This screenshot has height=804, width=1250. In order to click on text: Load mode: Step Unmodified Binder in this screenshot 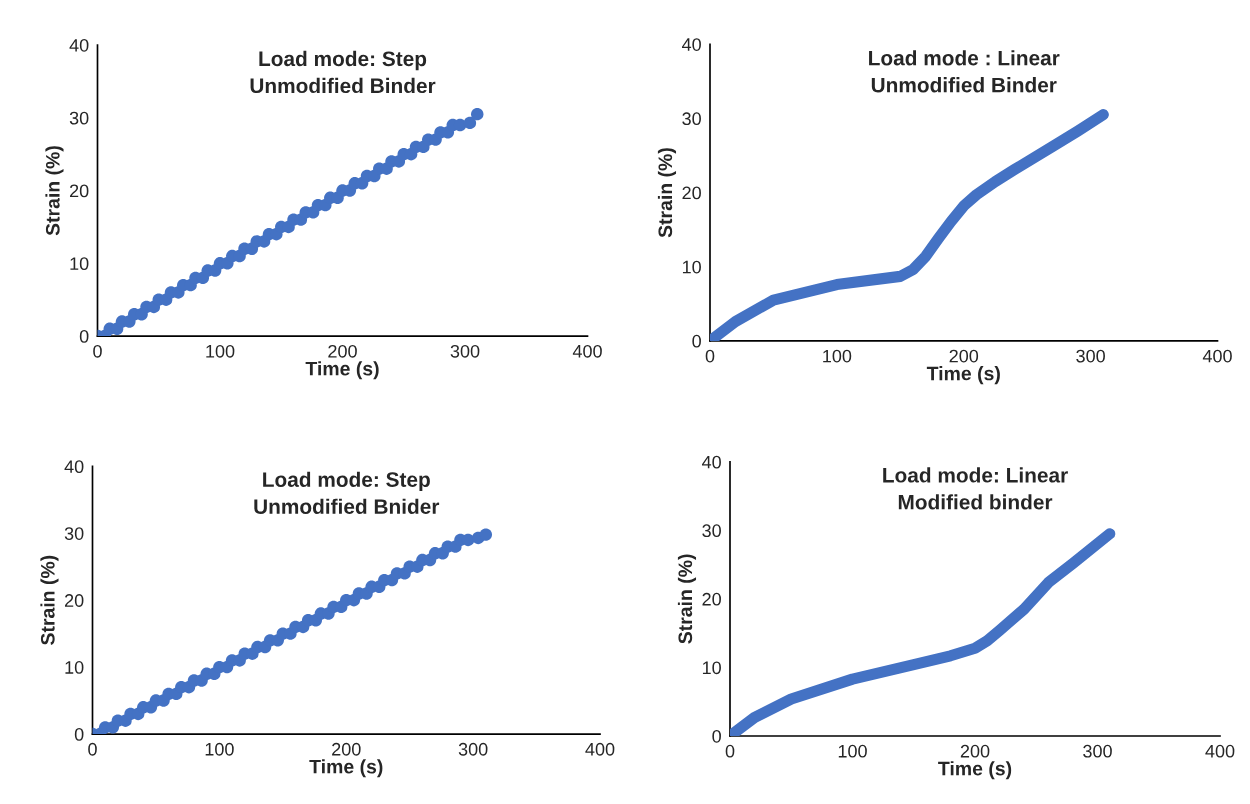, I will do `click(343, 72)`.